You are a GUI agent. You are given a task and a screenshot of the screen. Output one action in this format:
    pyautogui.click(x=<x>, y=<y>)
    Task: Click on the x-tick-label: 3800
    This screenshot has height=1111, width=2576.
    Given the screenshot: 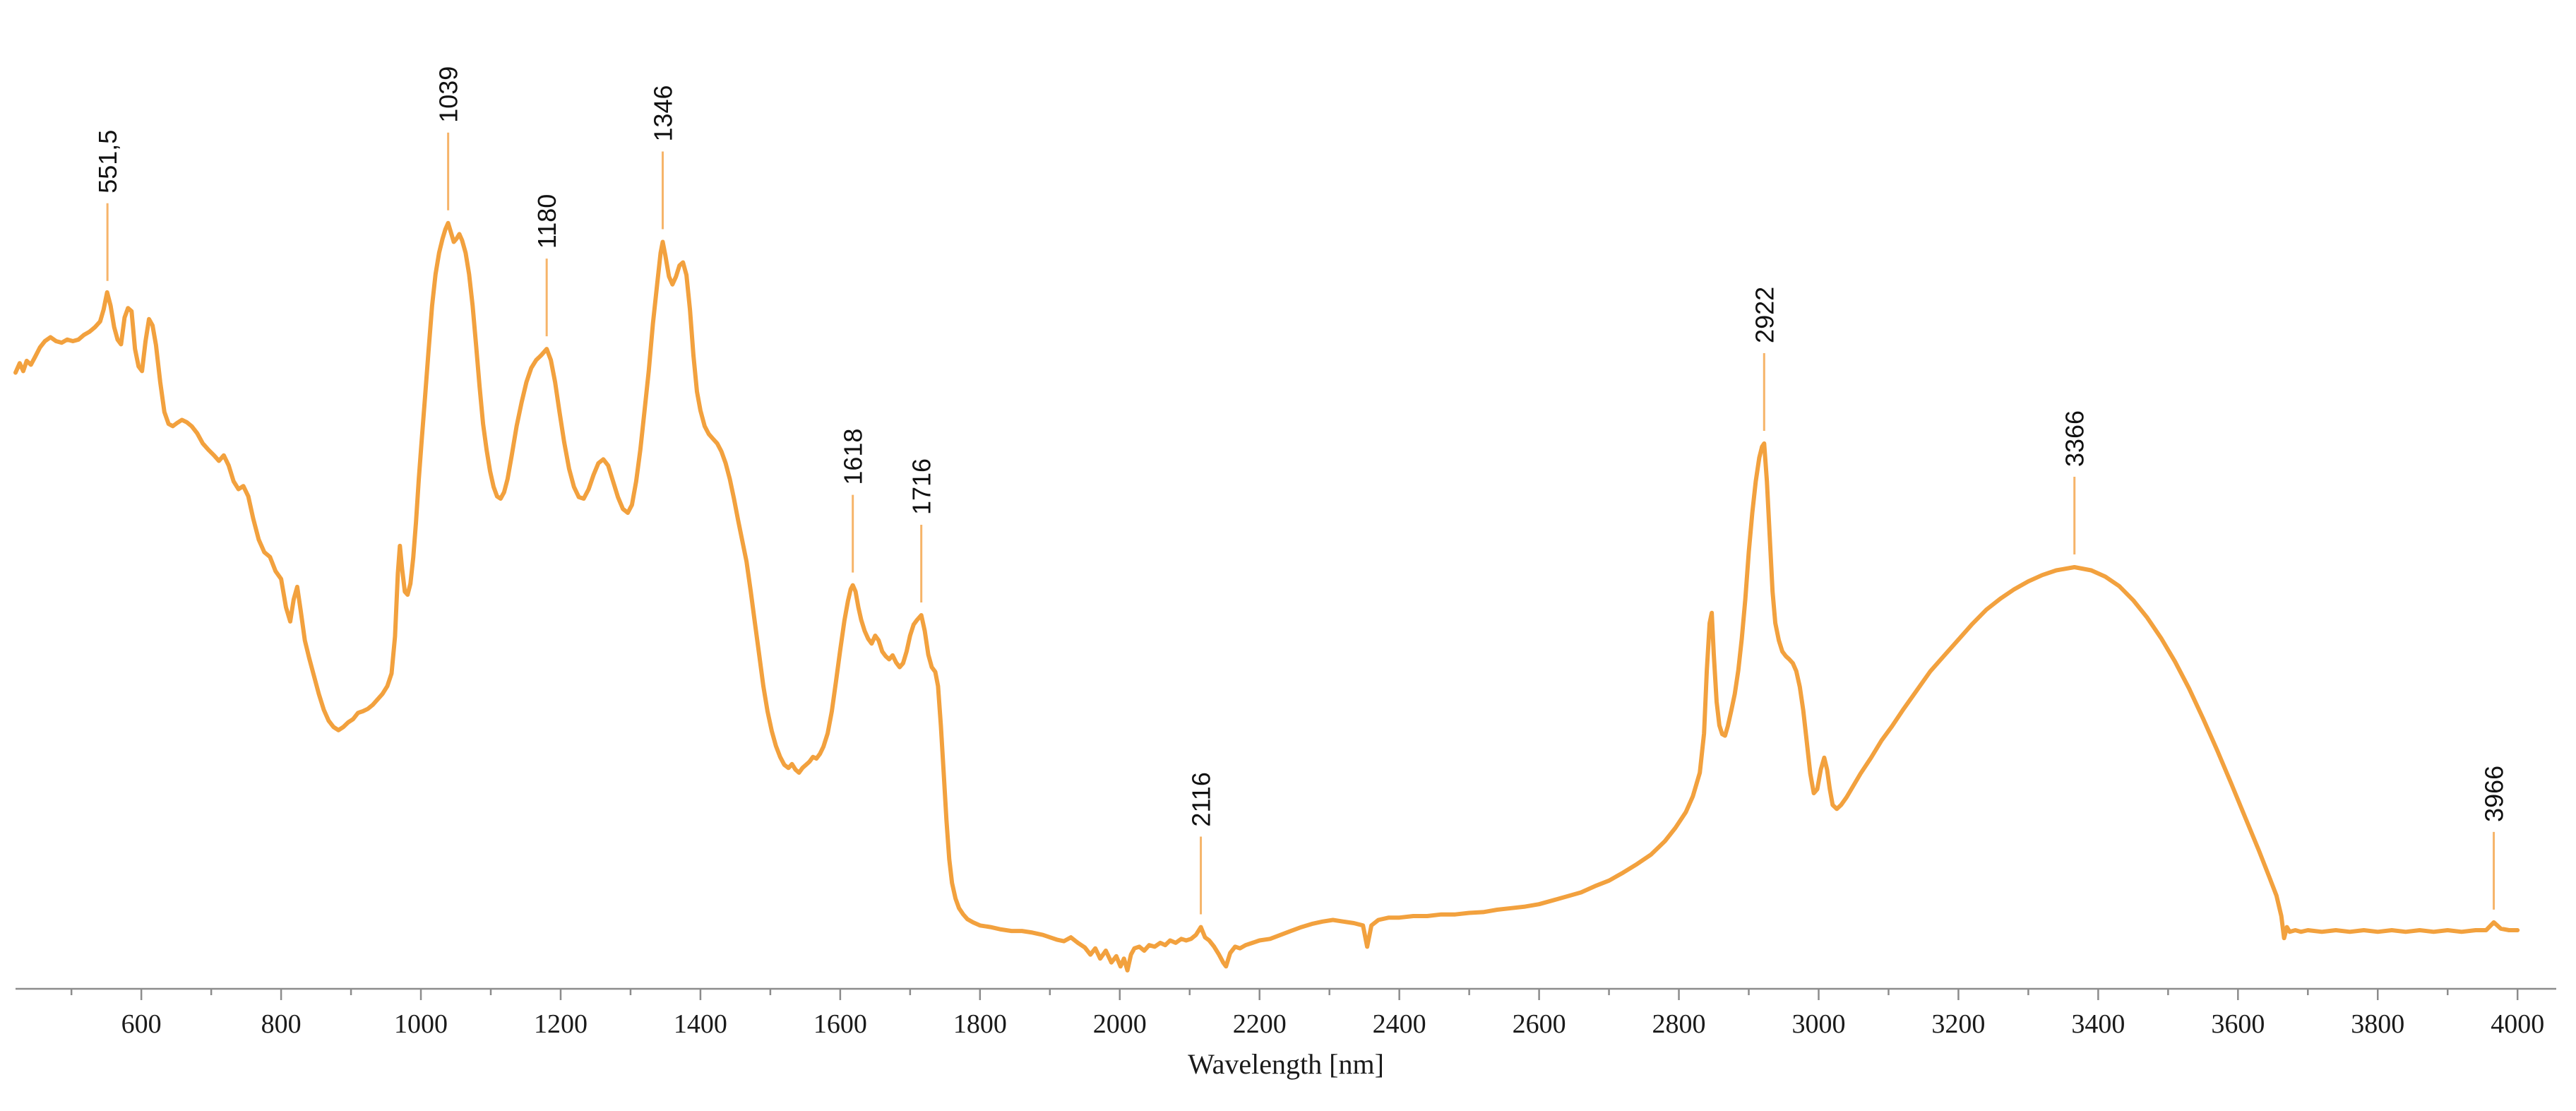 What is the action you would take?
    pyautogui.click(x=2377, y=1024)
    